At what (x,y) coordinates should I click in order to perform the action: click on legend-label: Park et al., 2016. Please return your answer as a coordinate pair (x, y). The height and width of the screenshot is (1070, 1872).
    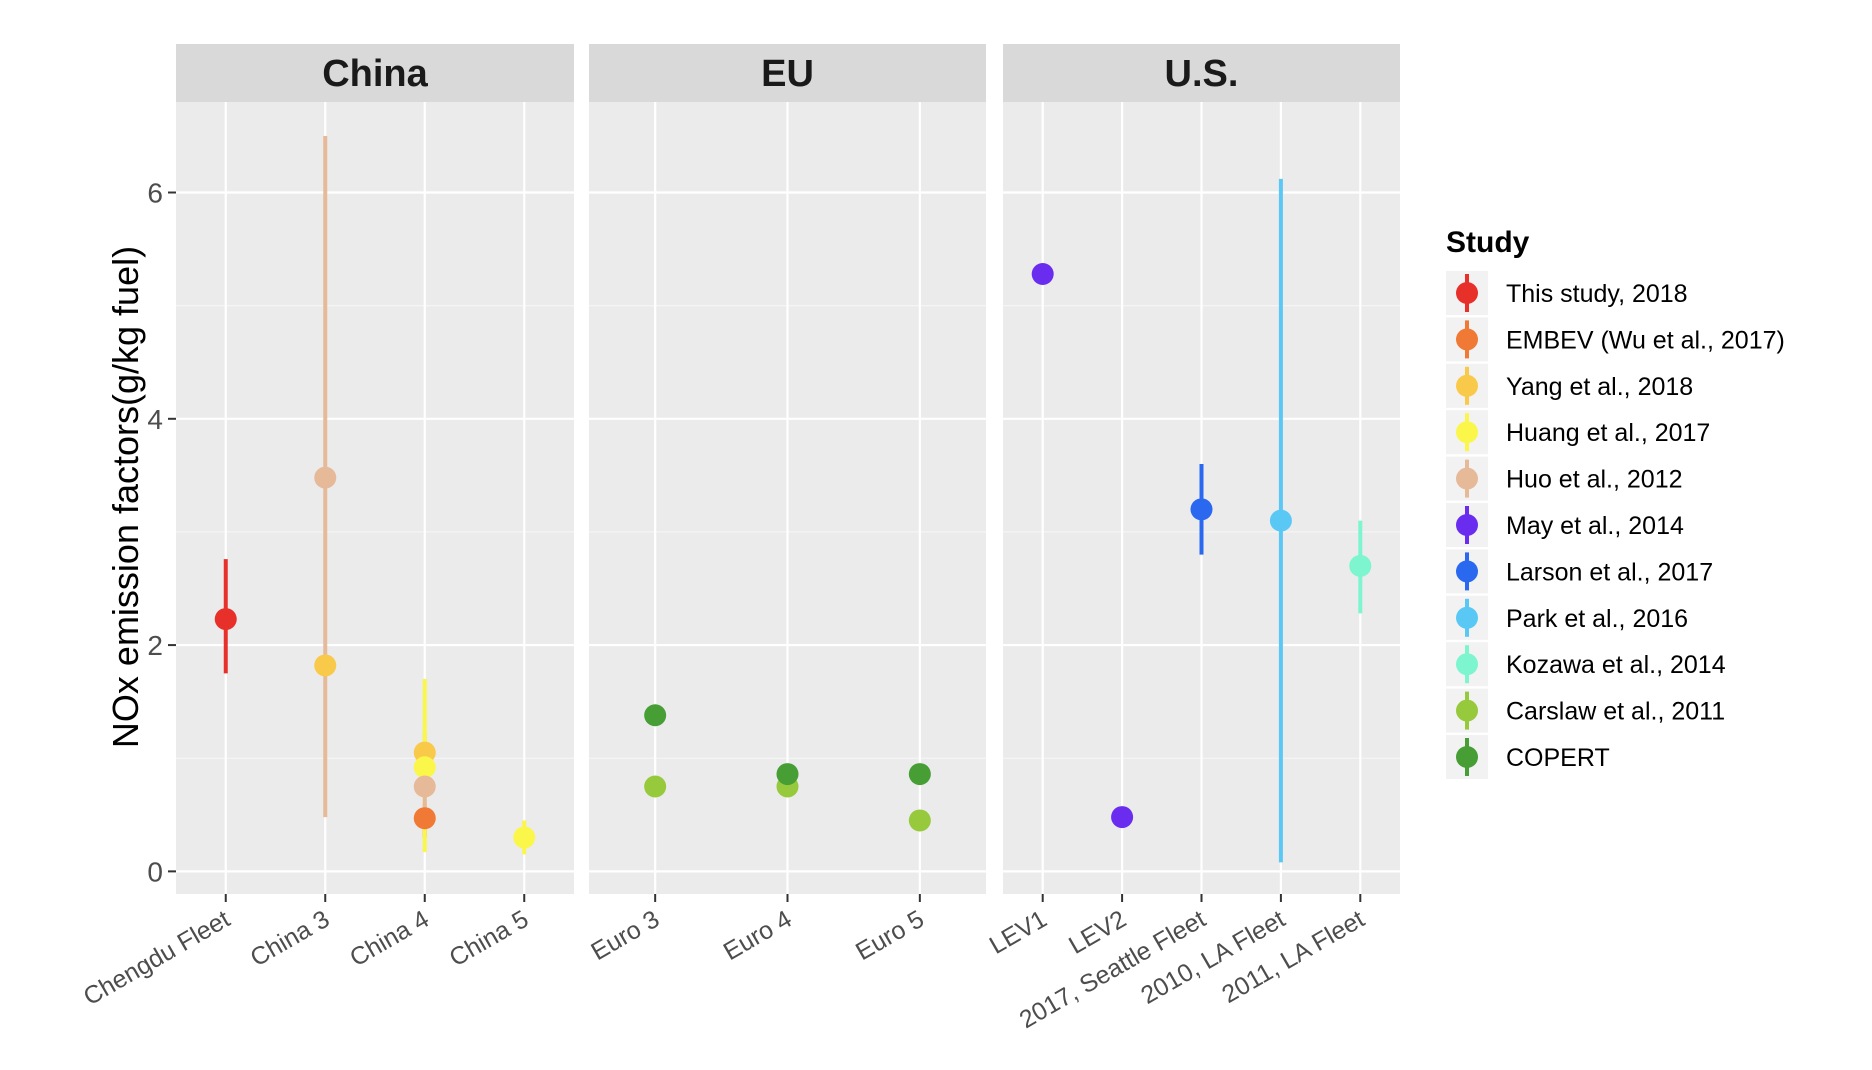
    Looking at the image, I should click on (1597, 619).